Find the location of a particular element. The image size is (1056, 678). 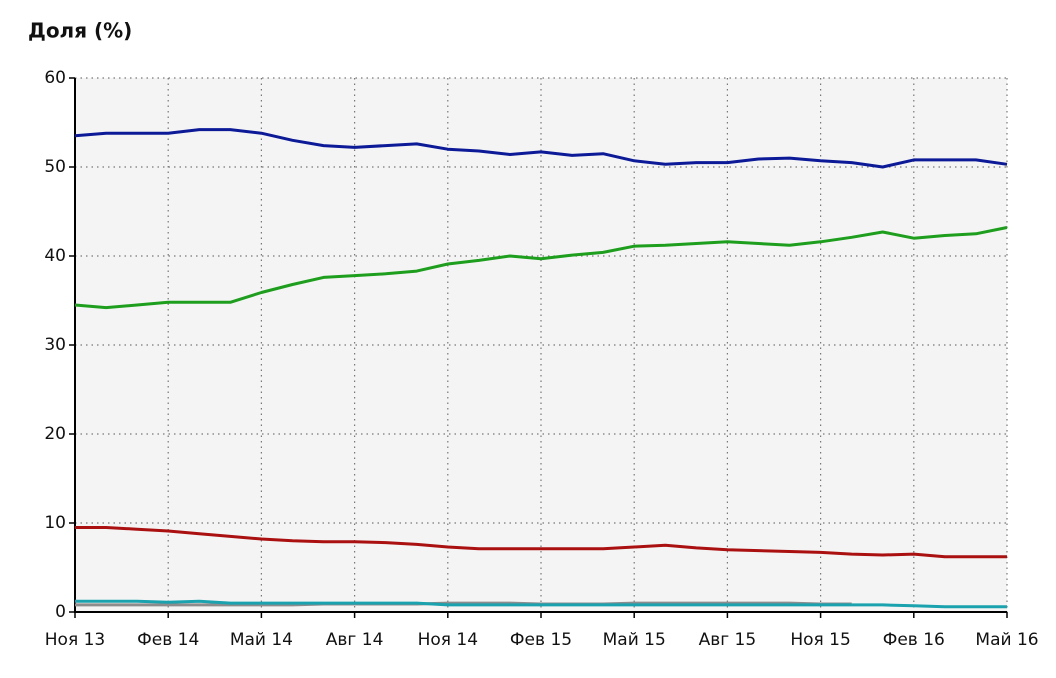

x-tick-label: Авг 15 is located at coordinates (728, 640).